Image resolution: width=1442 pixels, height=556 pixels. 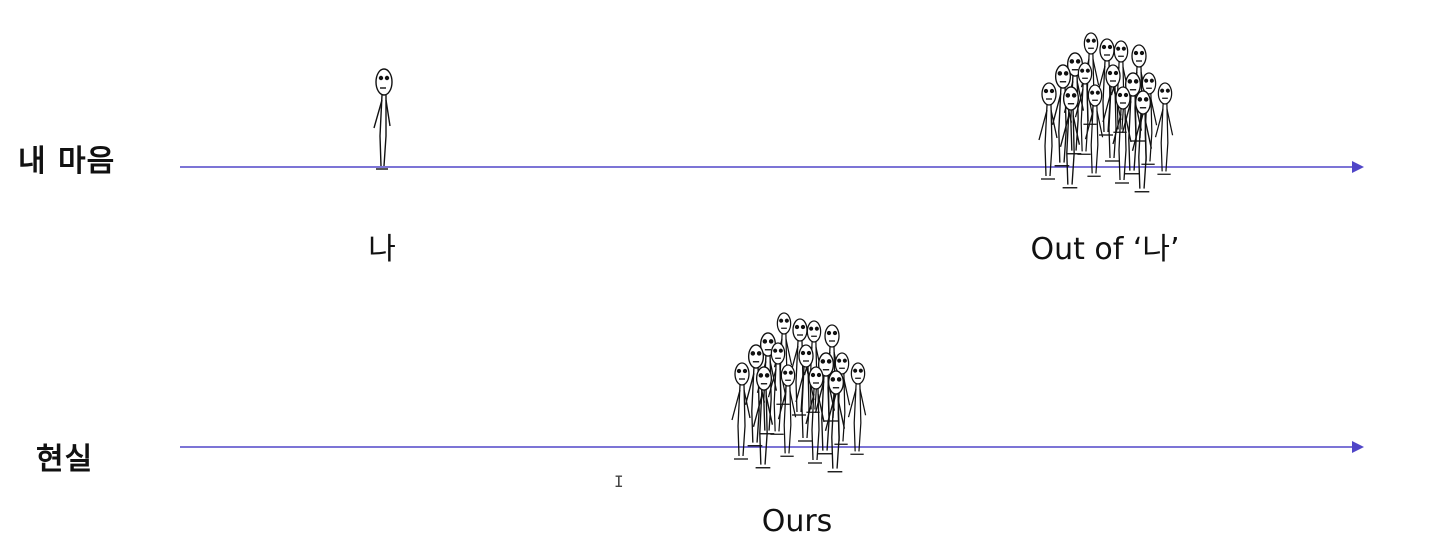 What do you see at coordinates (797, 521) in the screenshot?
I see `caption-ours: Ours` at bounding box center [797, 521].